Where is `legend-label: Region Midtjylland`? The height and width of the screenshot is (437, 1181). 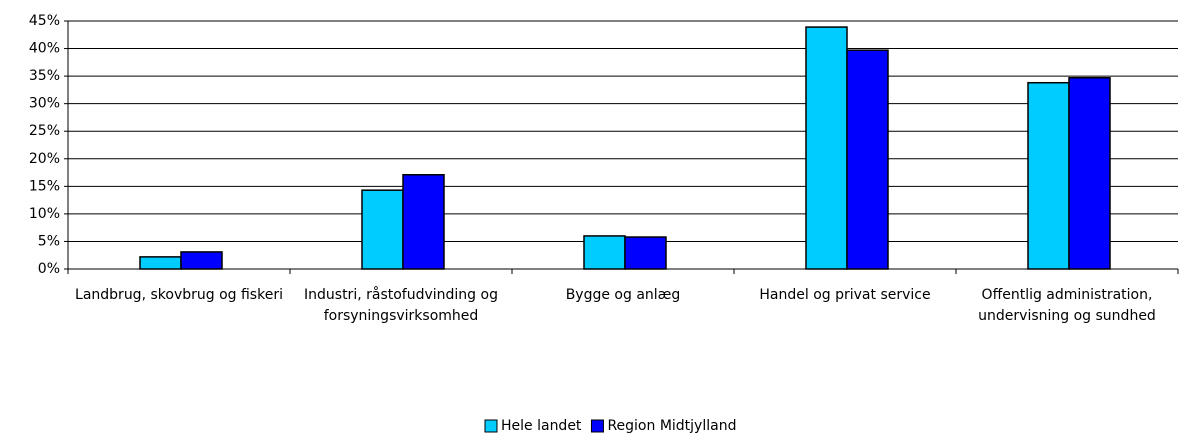
legend-label: Region Midtjylland is located at coordinates (671, 426).